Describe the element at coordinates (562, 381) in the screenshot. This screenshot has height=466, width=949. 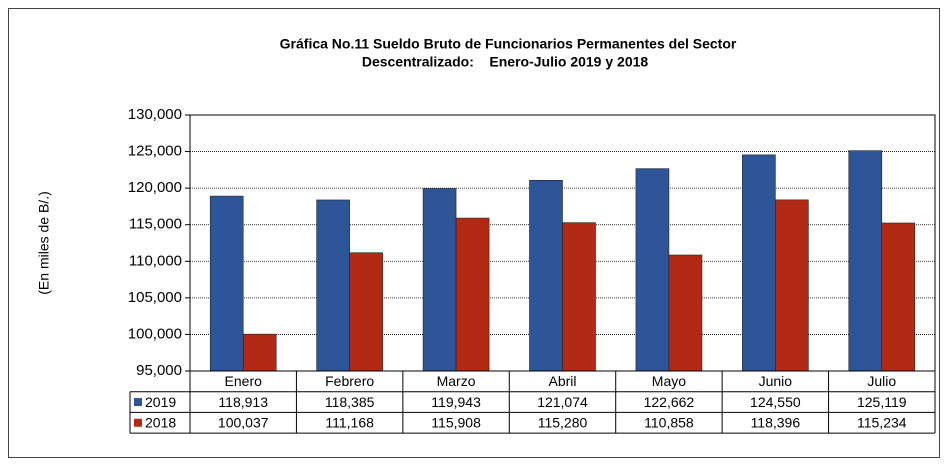
I see `x-tick-label: Abril` at that location.